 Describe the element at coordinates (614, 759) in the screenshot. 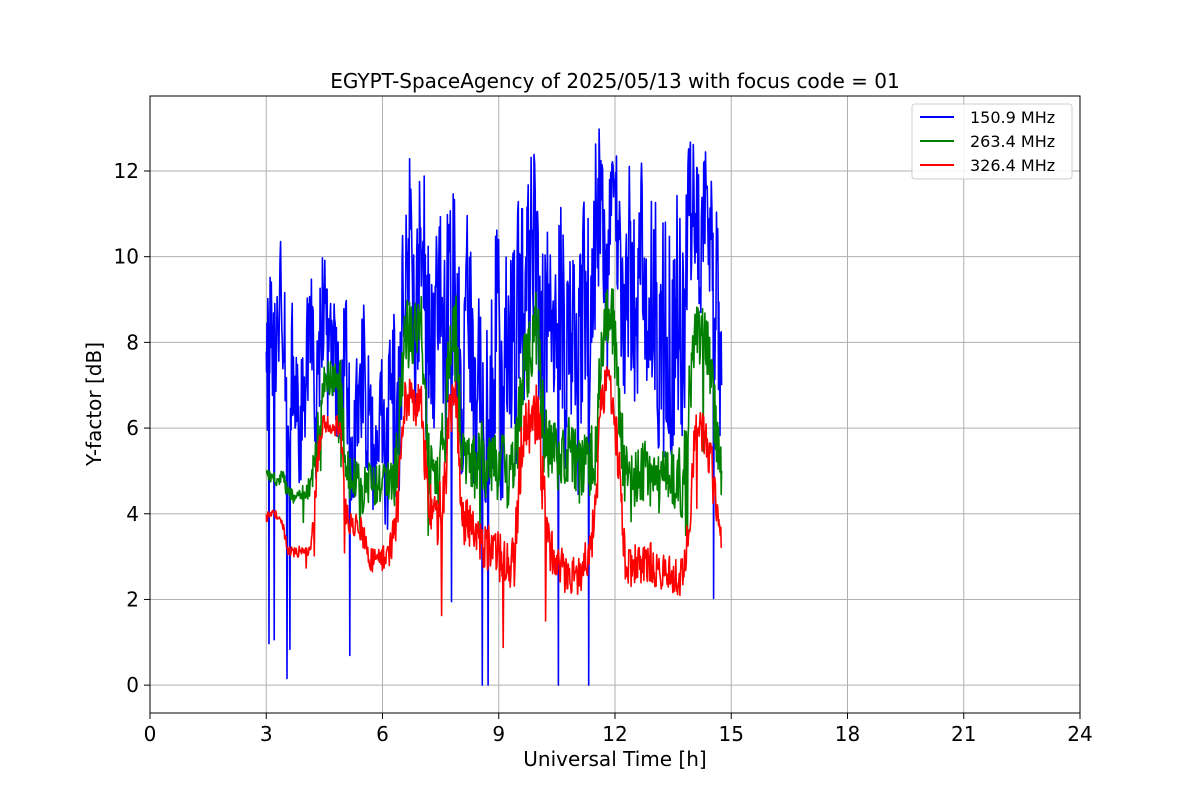

I see `x-axis-label: Universal Time [h]` at that location.